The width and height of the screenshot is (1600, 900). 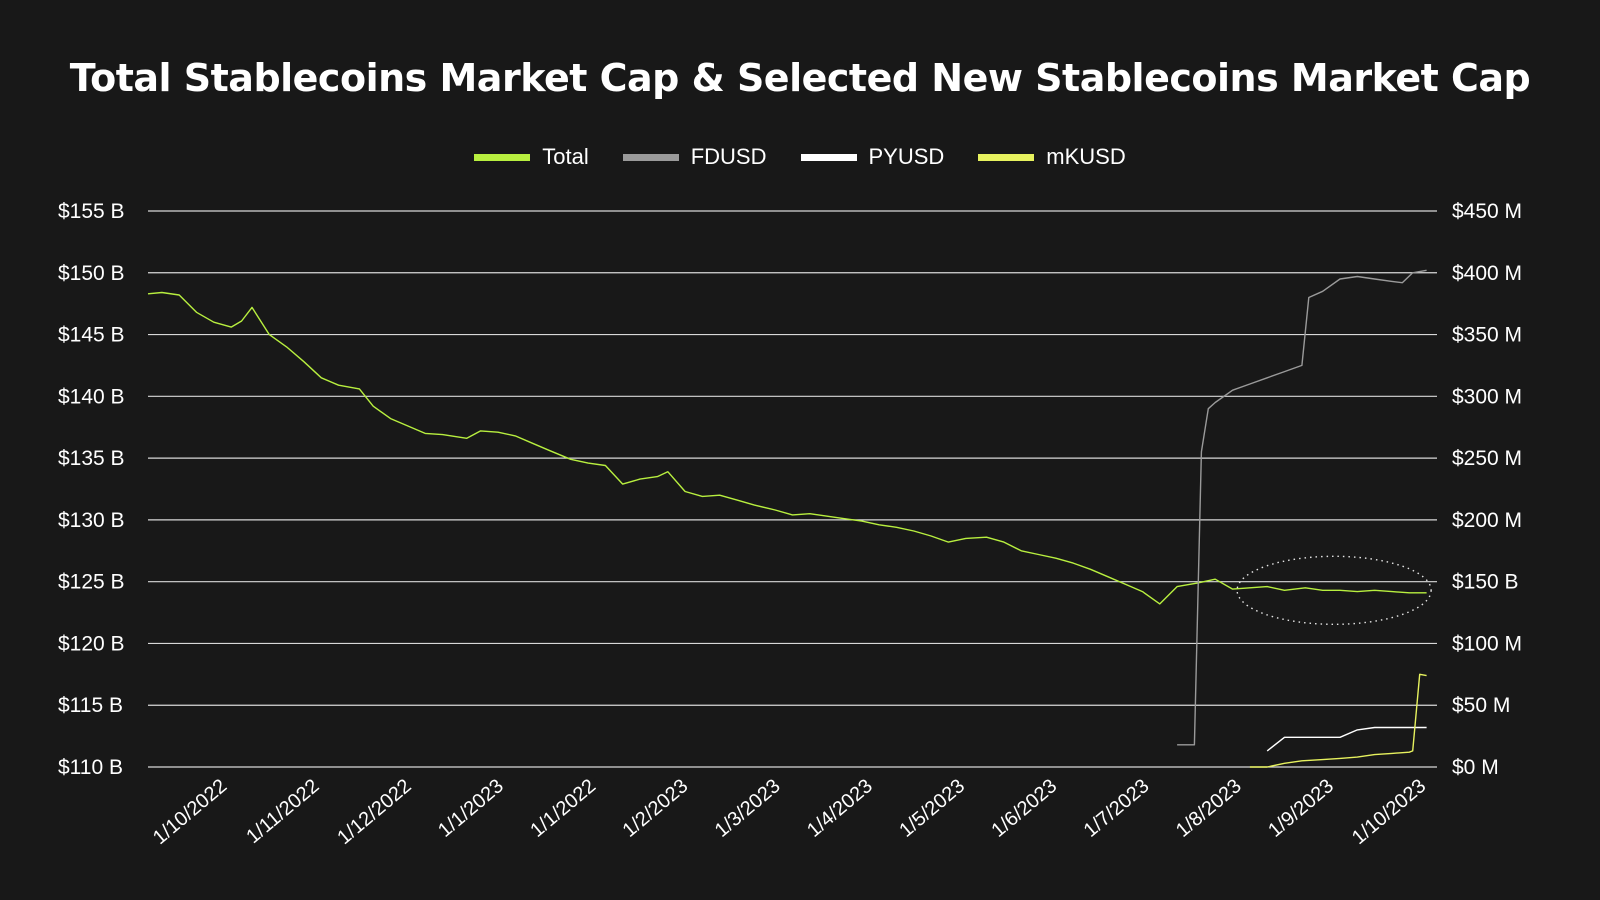 What do you see at coordinates (91, 211) in the screenshot?
I see `y-left-tick-label: $155 B` at bounding box center [91, 211].